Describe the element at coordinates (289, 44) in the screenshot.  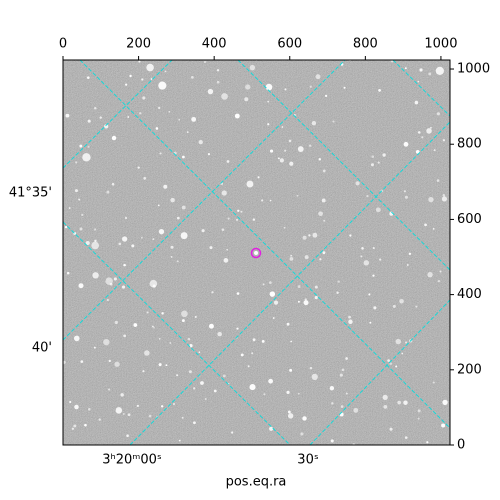
I see `x-tick-label: 600` at that location.